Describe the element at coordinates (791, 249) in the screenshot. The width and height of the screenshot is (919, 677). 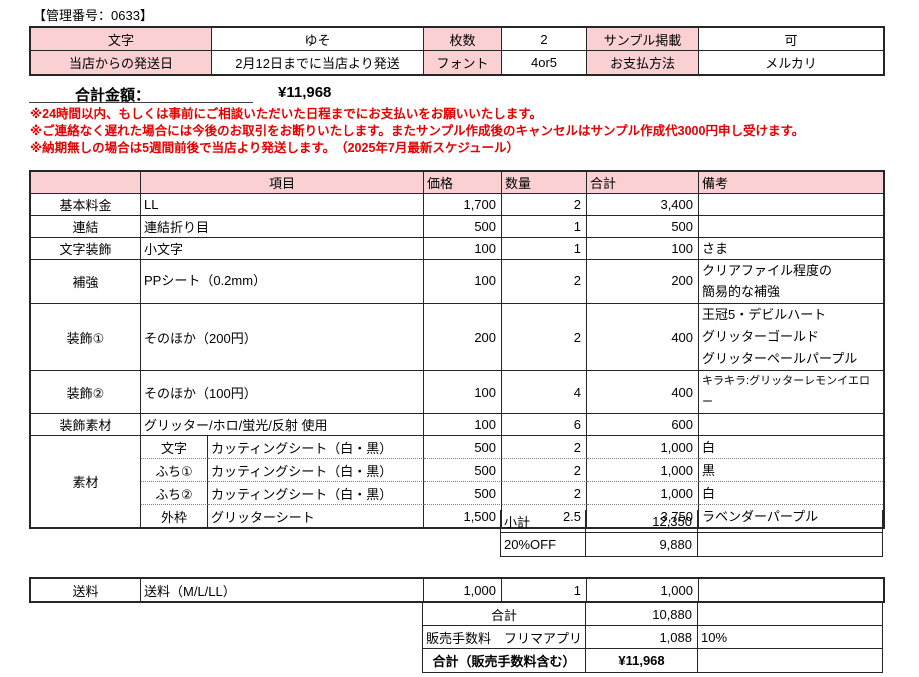
I see `cell-remark: さま` at that location.